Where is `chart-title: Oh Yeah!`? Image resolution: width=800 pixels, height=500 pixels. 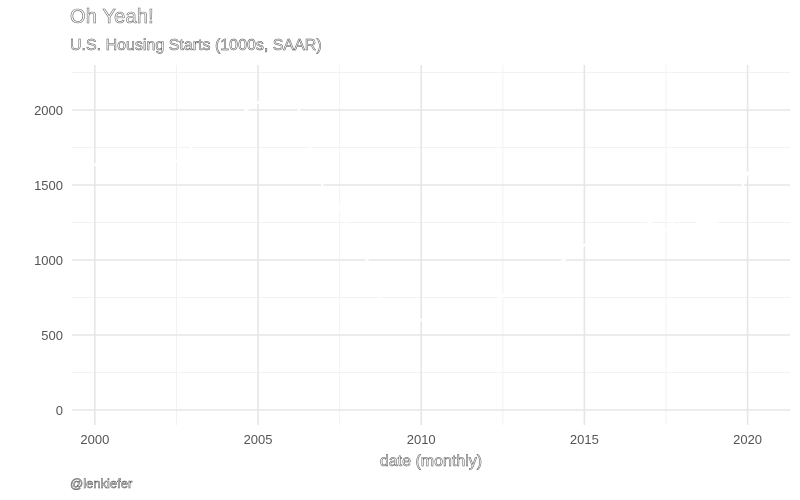 chart-title: Oh Yeah! is located at coordinates (112, 17).